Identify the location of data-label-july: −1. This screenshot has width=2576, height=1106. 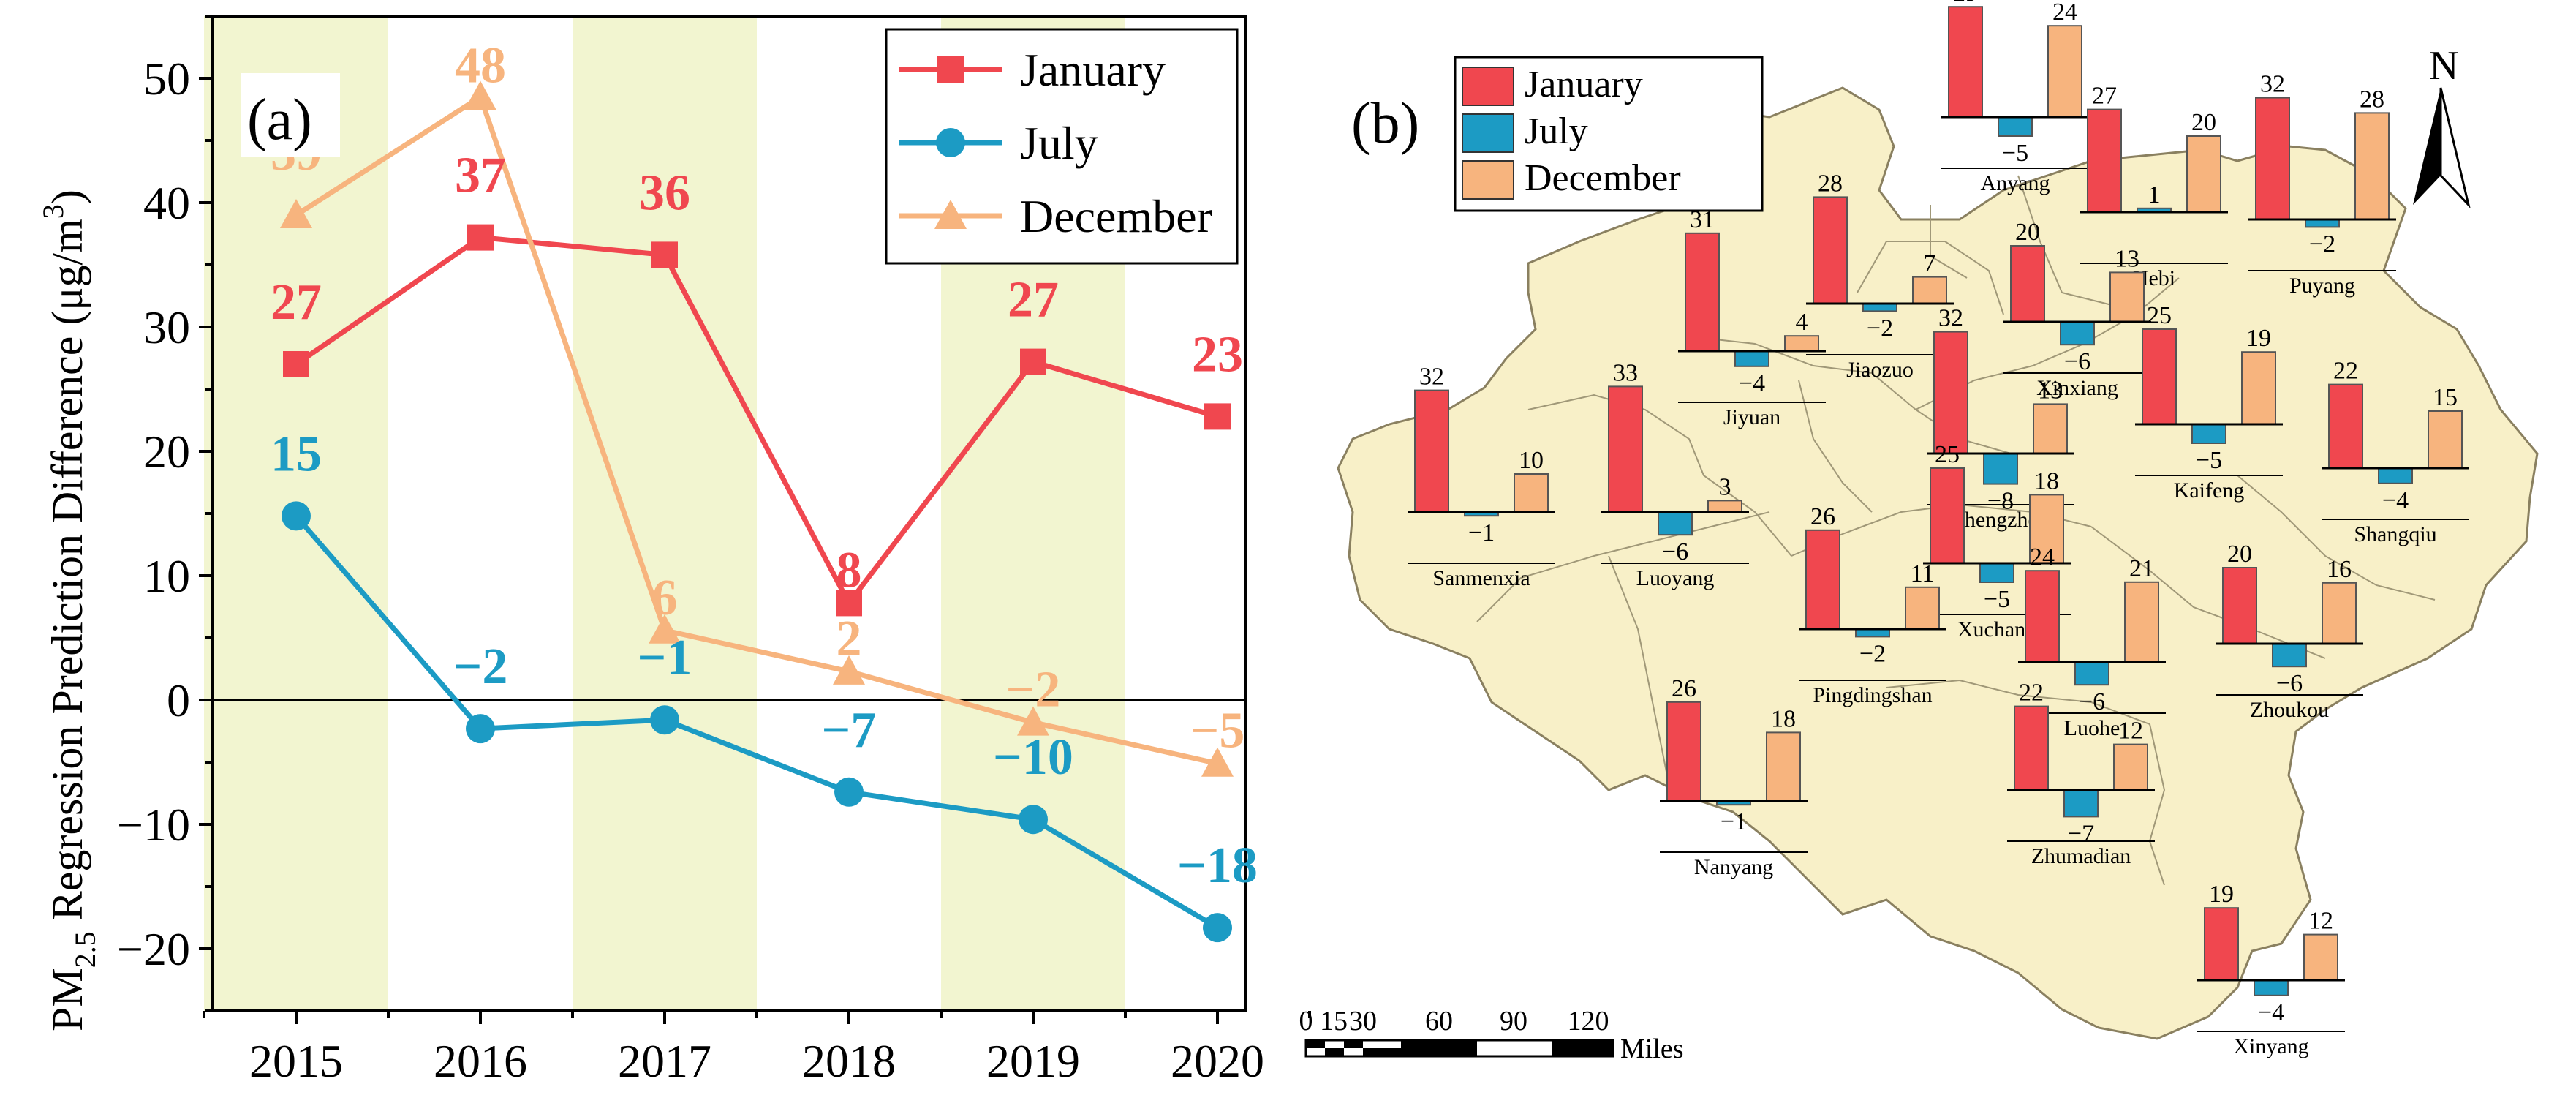
(665, 658).